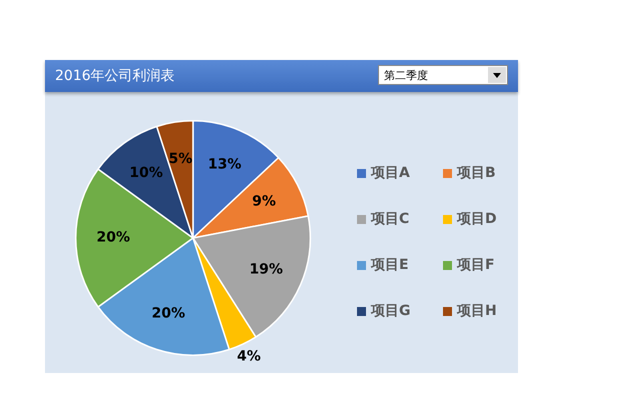 The image size is (640, 393). Describe the element at coordinates (477, 311) in the screenshot. I see `legend-label: 项目H` at that location.